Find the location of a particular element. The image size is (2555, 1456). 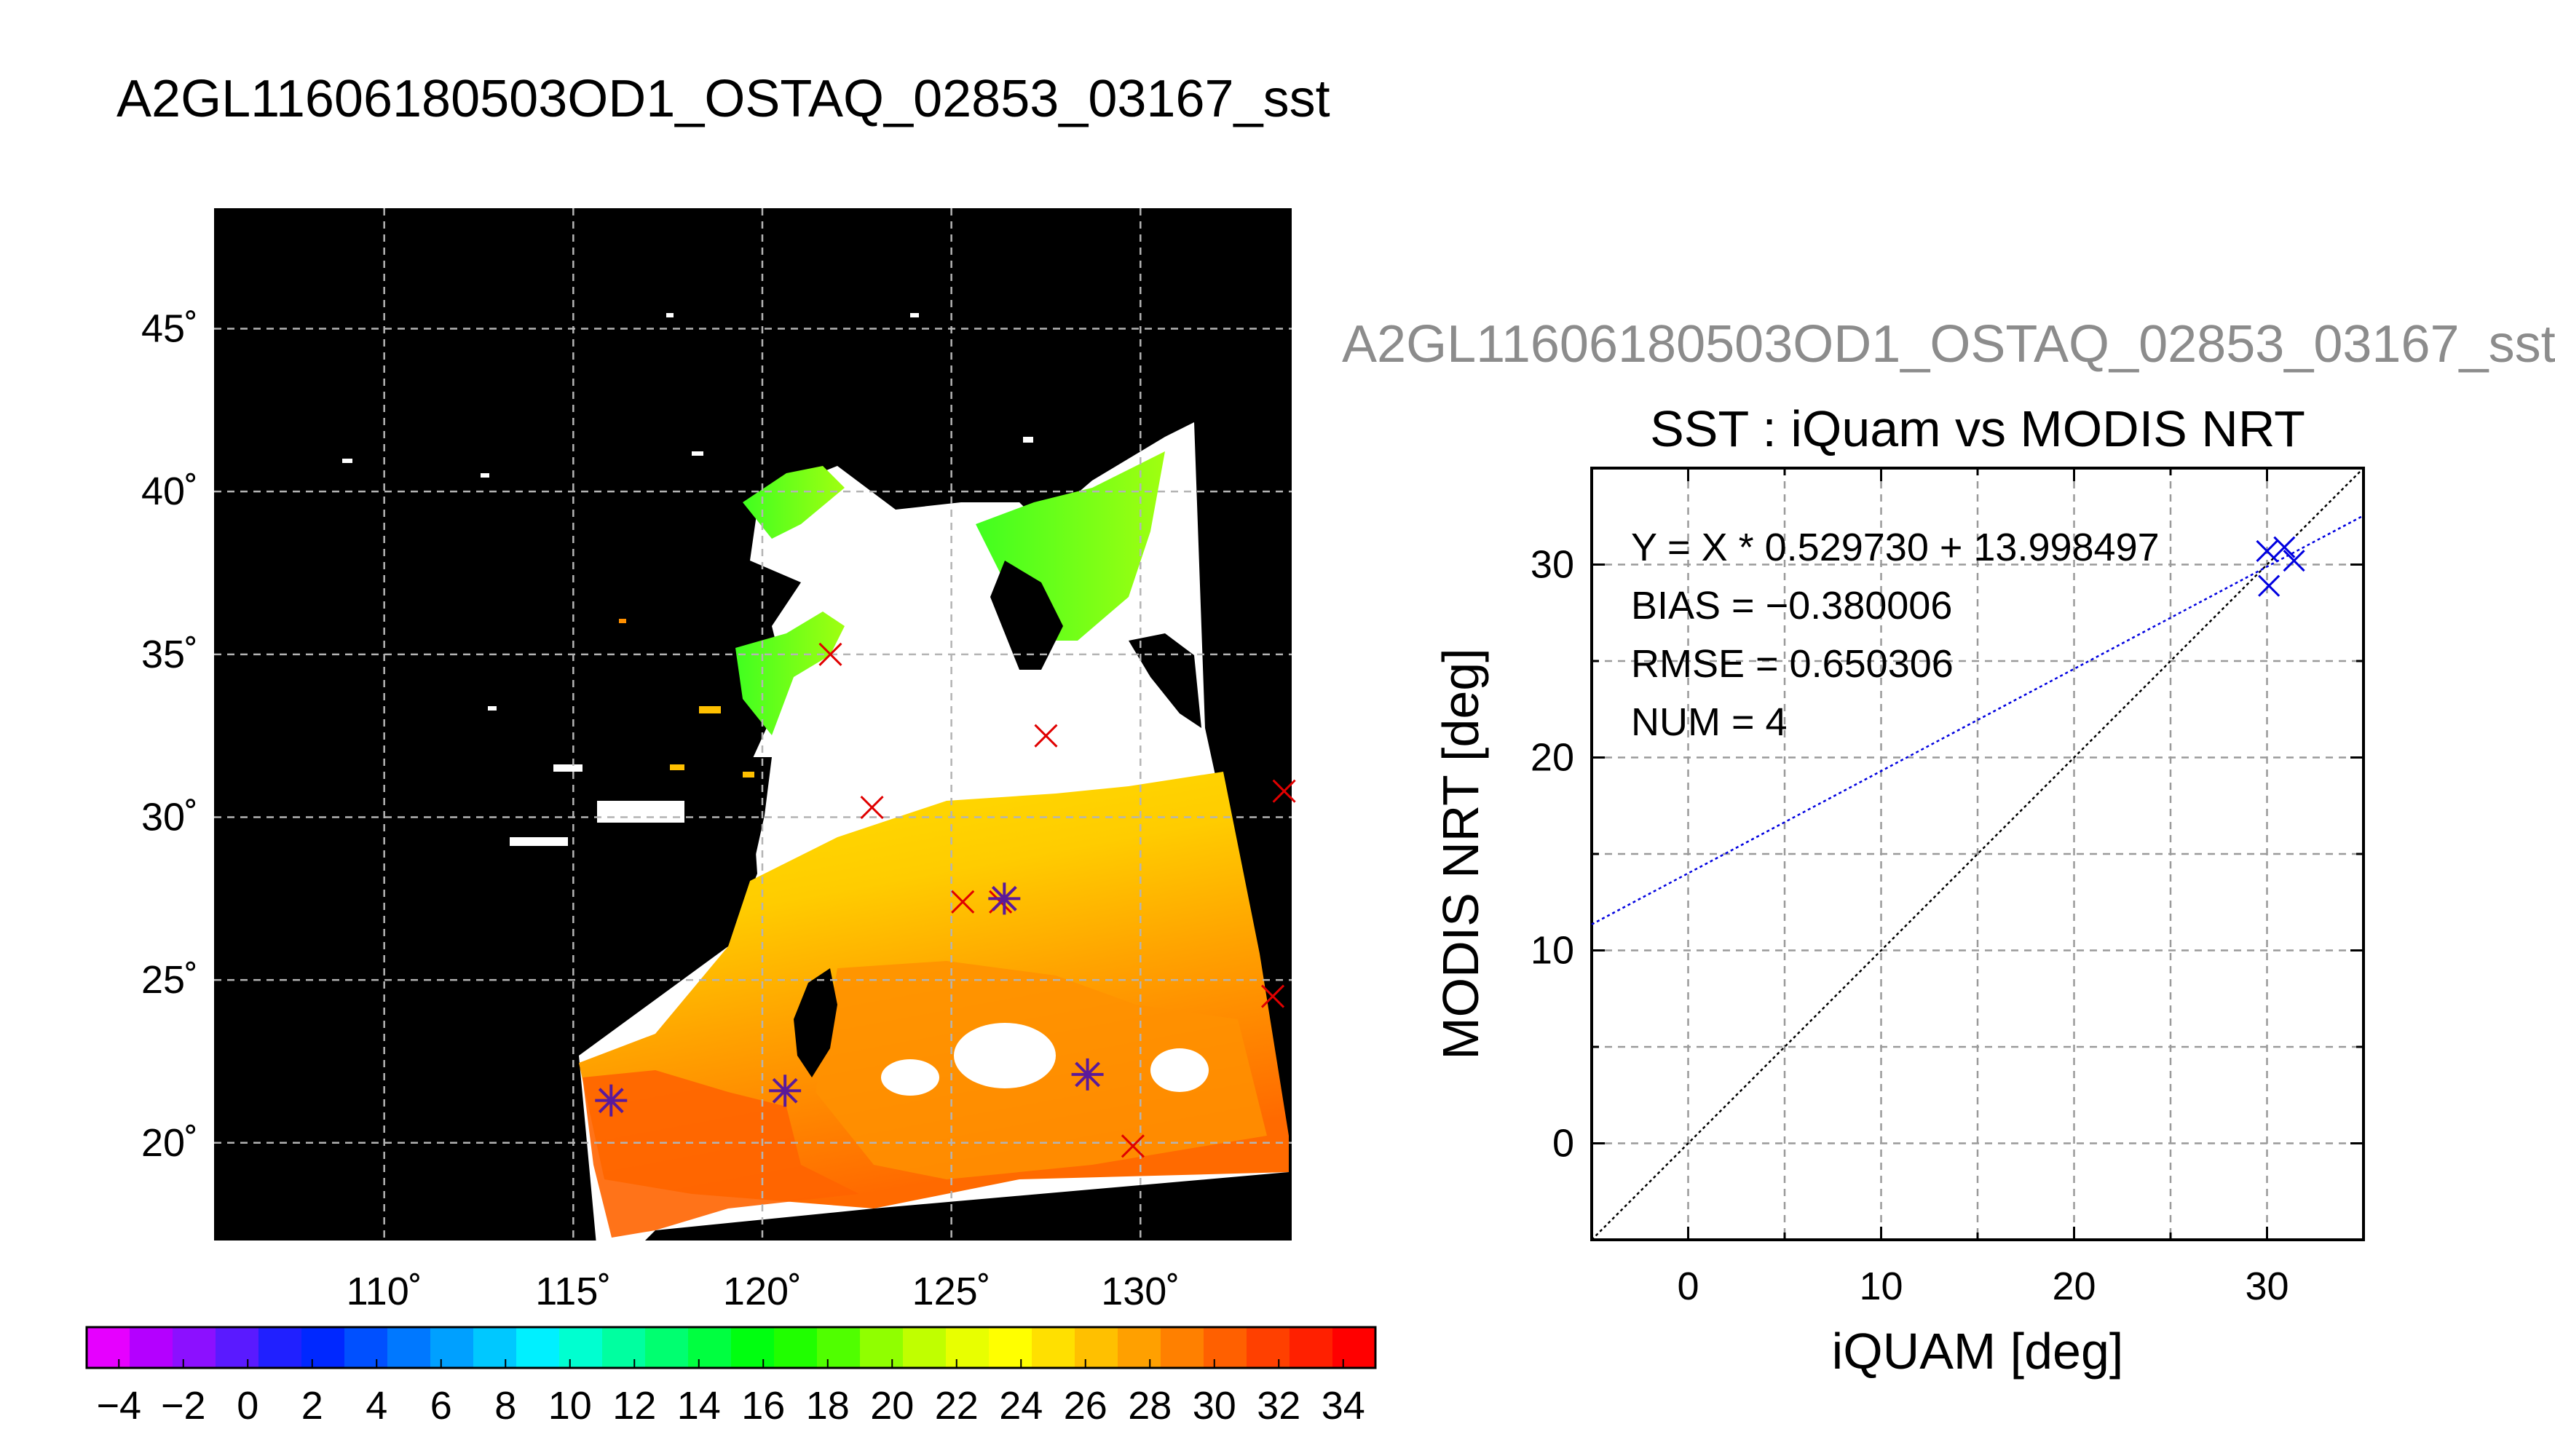

scatter-stat-line: NUM = 4 is located at coordinates (1709, 722).